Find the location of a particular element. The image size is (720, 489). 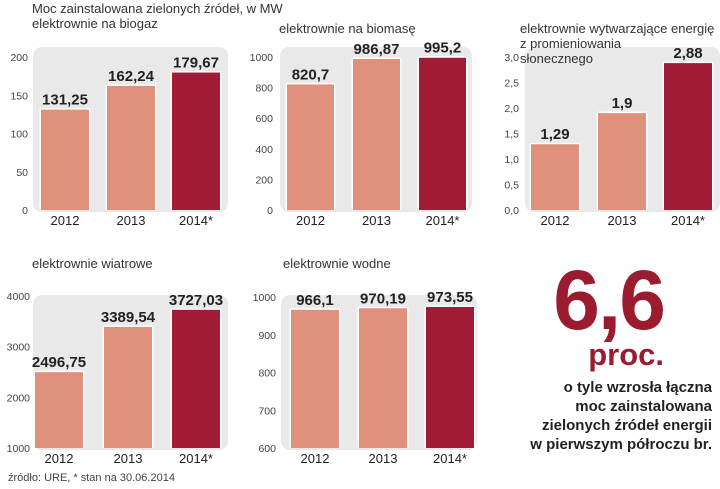

y-tick-label: 3,0 is located at coordinates (511, 58).